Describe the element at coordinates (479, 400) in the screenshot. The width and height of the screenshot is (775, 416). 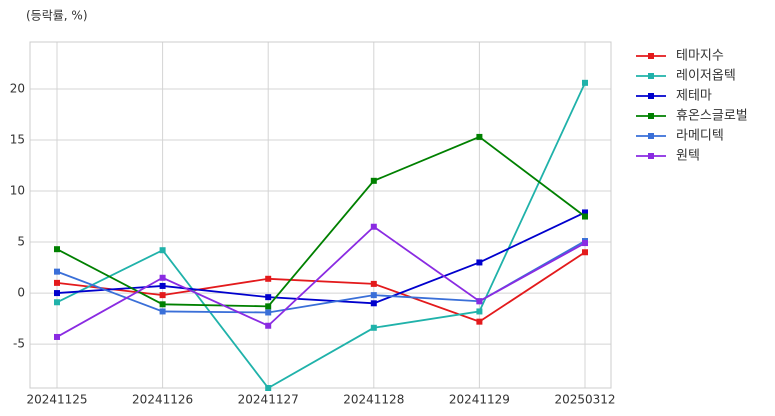
I see `x-tick-label: 20241129` at that location.